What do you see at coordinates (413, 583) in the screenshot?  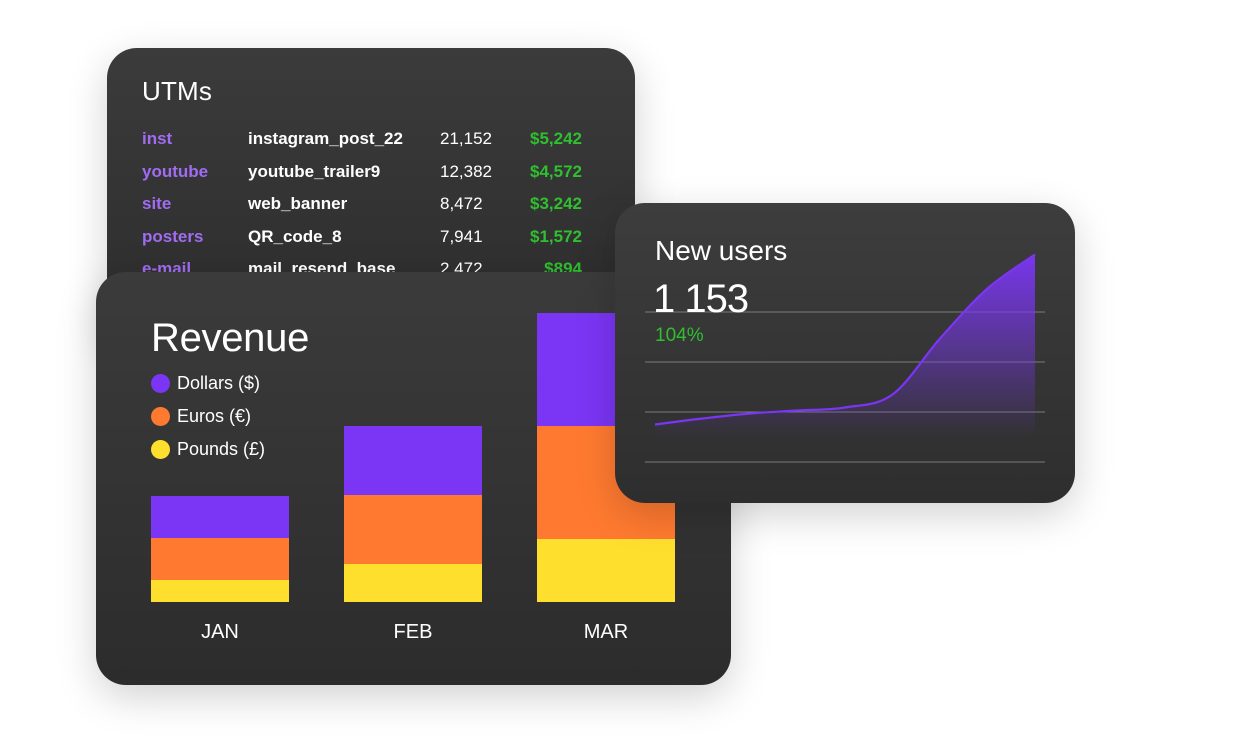 I see `bar-feb-pounds` at bounding box center [413, 583].